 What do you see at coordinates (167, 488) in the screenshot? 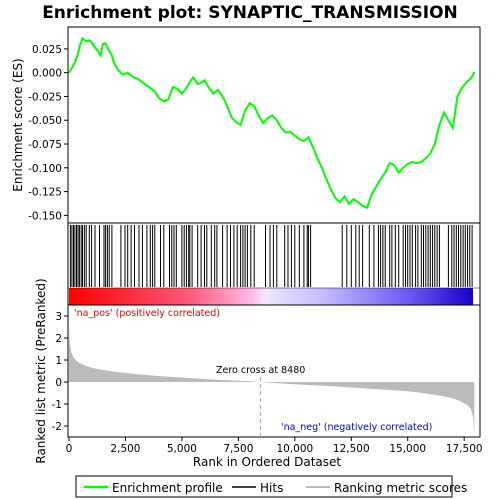
I see `legend-enrichment-label: Enrichment profile` at bounding box center [167, 488].